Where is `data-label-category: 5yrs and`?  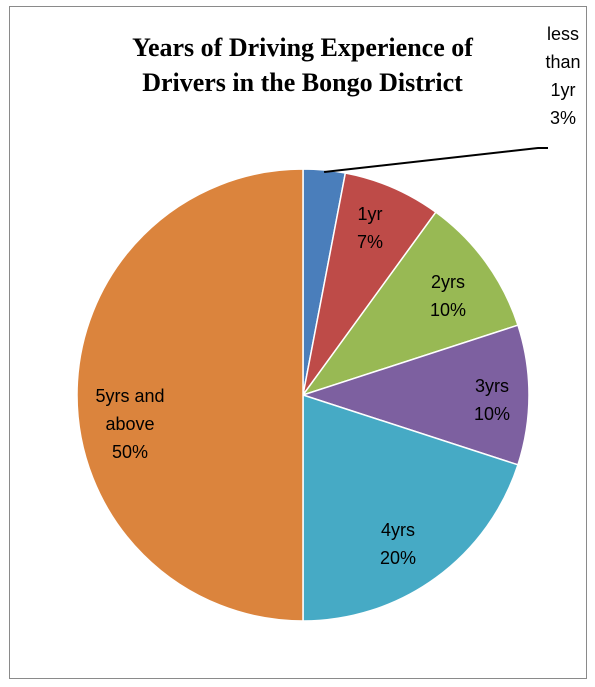 data-label-category: 5yrs and is located at coordinates (129, 396).